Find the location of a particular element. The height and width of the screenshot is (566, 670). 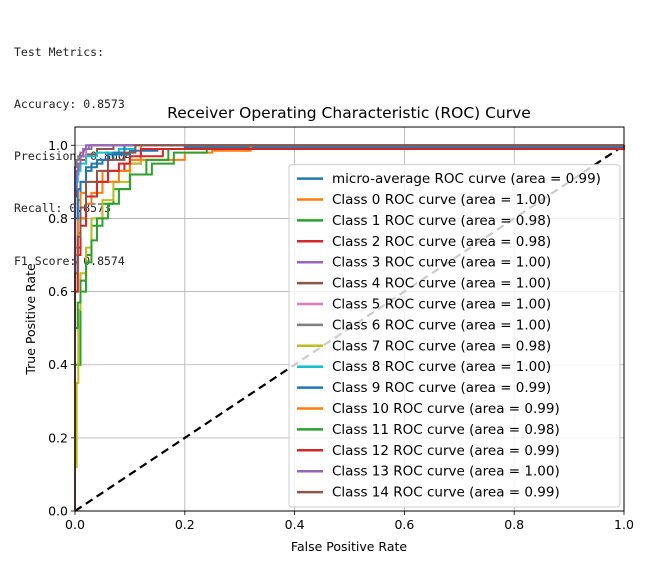

legend-entry-label: Class 0 ROC curve (area = 1.00) is located at coordinates (441, 200).